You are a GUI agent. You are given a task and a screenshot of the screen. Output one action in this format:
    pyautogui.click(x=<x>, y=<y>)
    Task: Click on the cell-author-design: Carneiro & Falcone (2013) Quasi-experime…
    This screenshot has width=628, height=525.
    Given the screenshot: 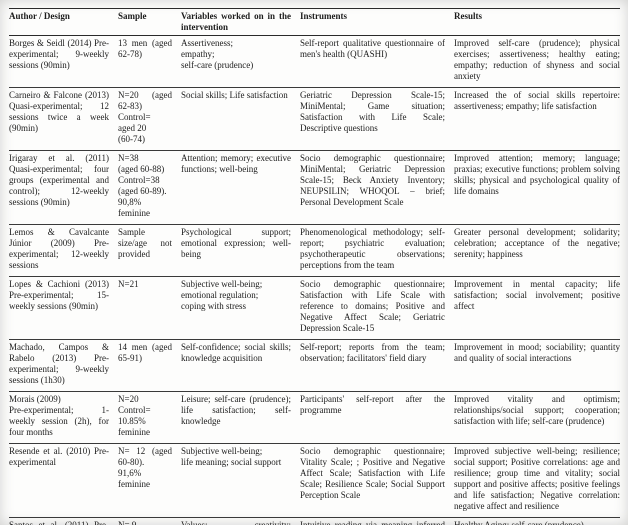 What is the action you would take?
    pyautogui.click(x=59, y=111)
    